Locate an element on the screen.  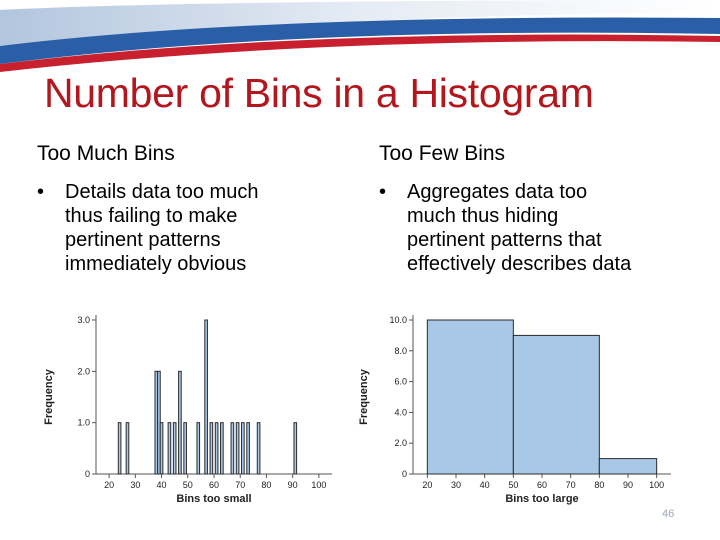
x-axis-label: Bins too small is located at coordinates (213, 499).